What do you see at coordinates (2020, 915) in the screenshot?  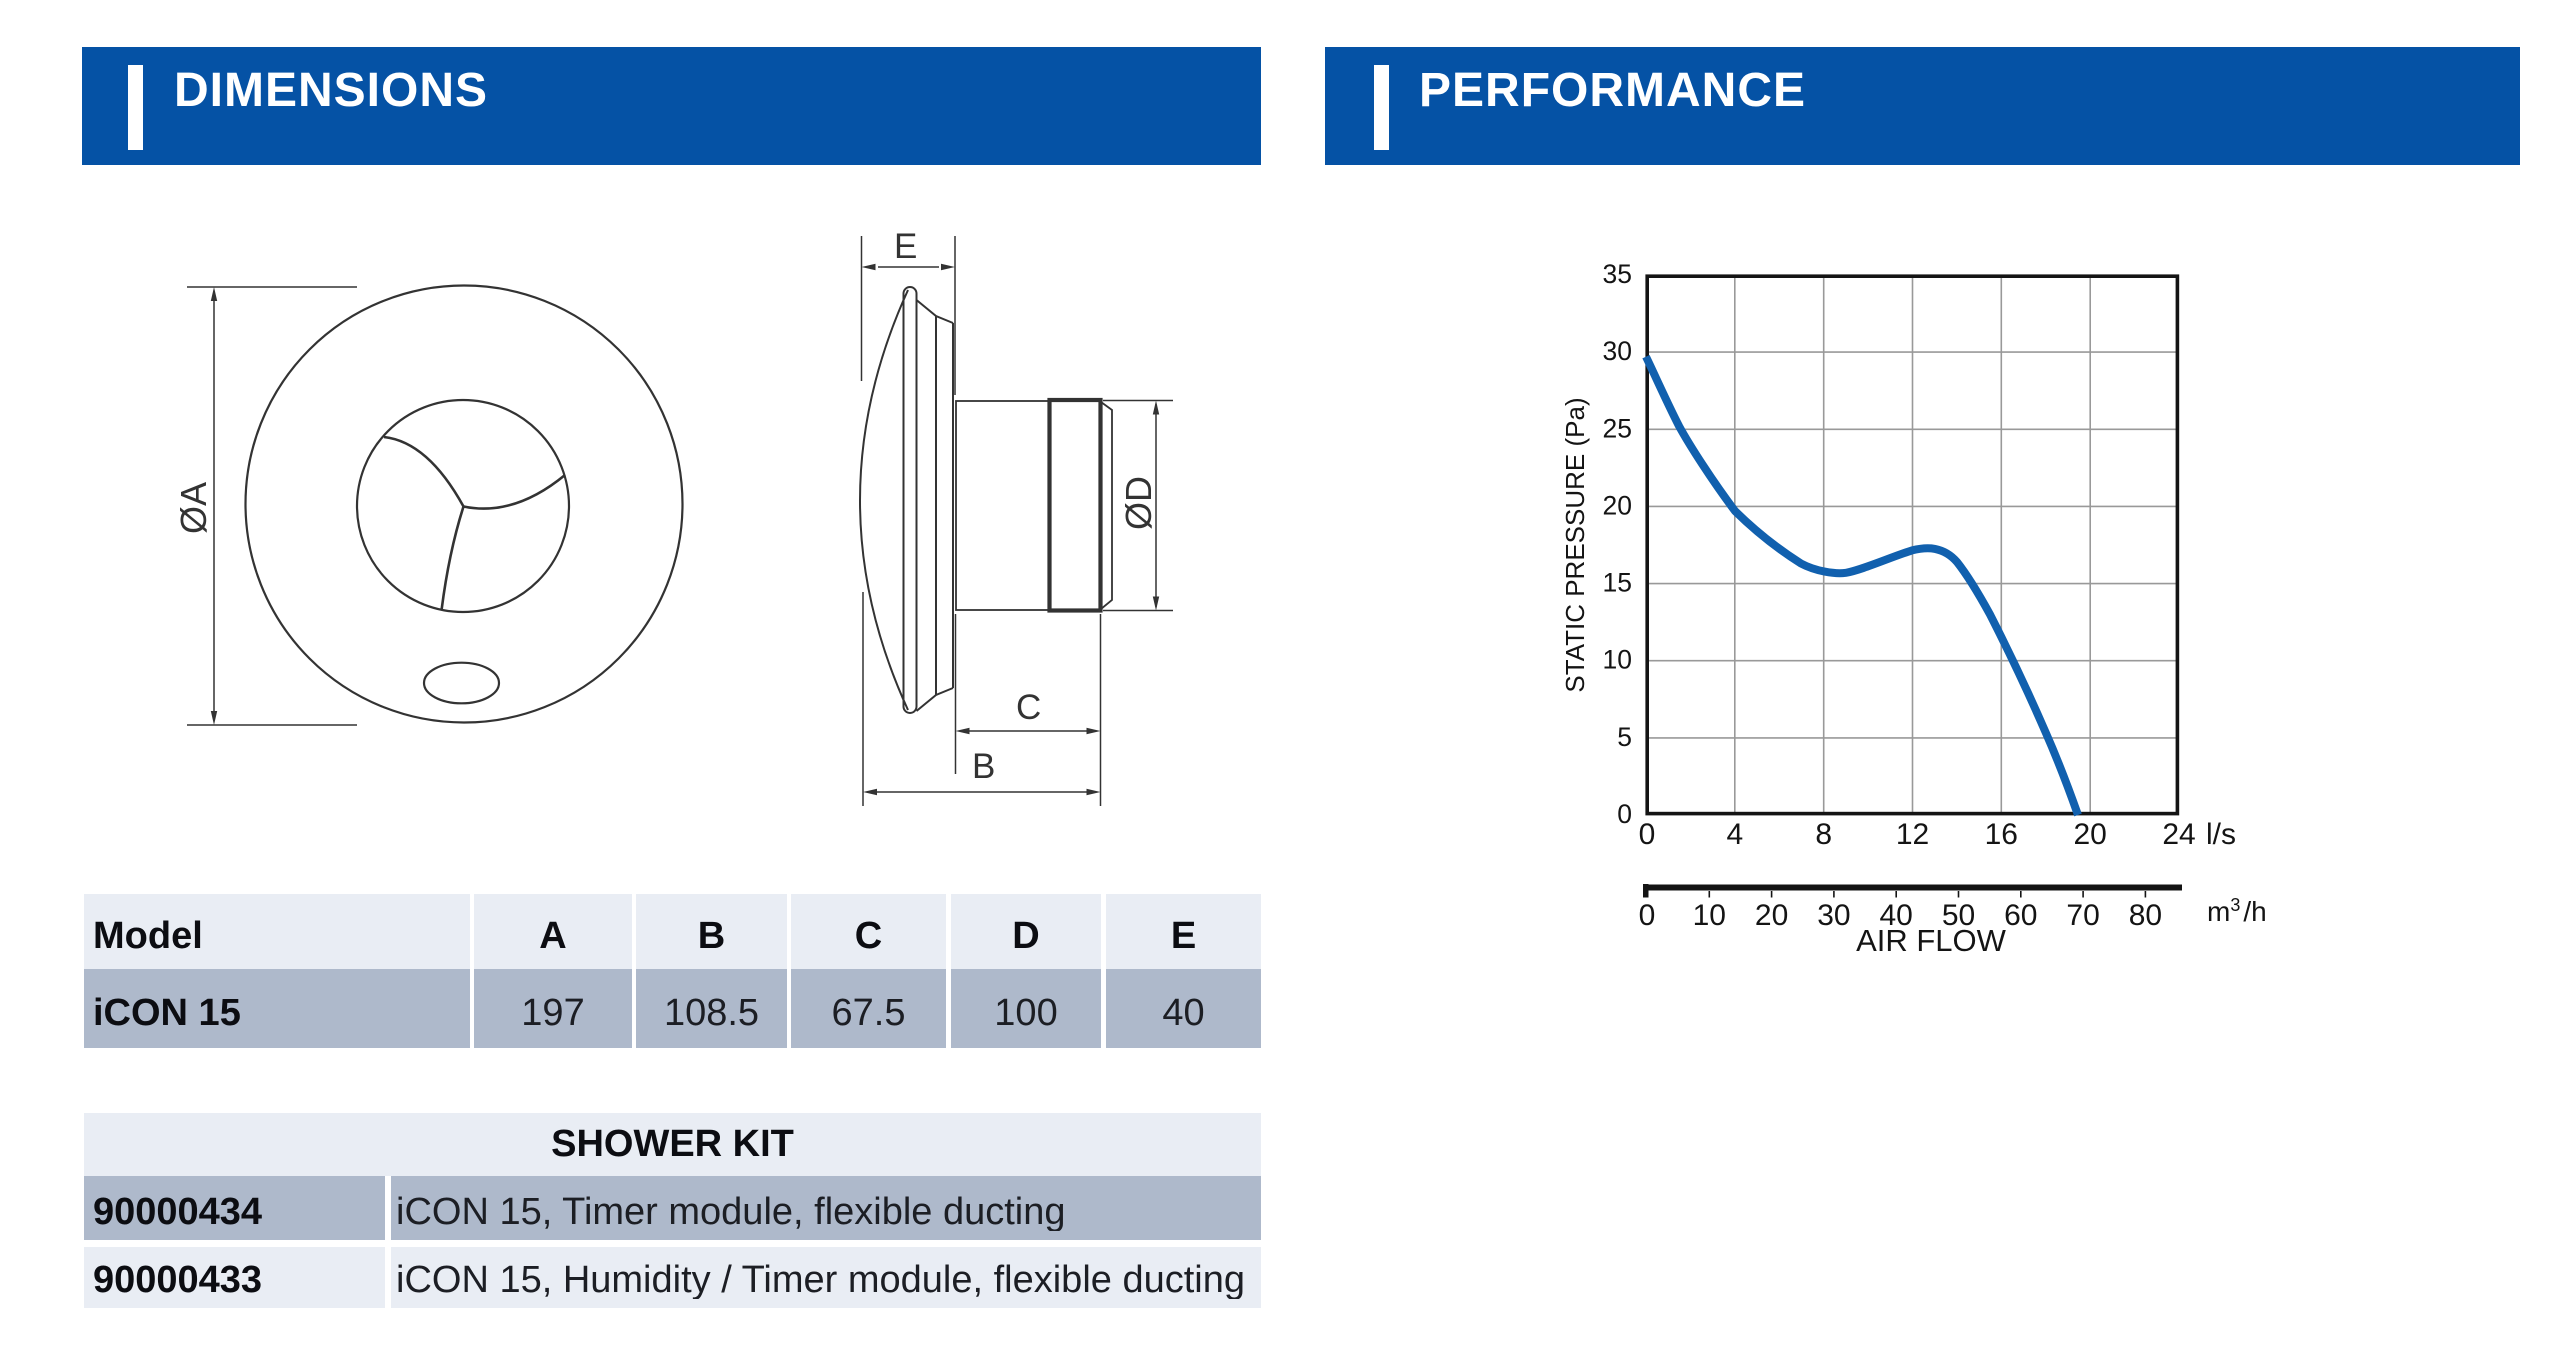 I see `svg-text: 60` at bounding box center [2020, 915].